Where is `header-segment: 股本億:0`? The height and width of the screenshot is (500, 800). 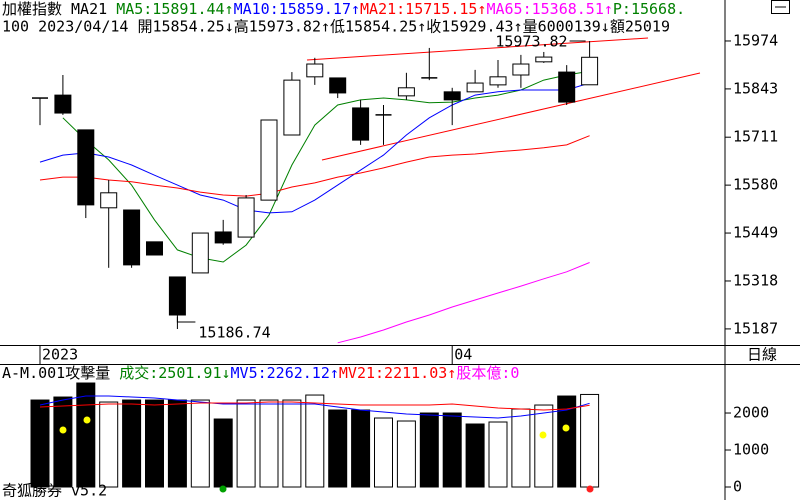 header-segment: 股本億:0 is located at coordinates (487, 373).